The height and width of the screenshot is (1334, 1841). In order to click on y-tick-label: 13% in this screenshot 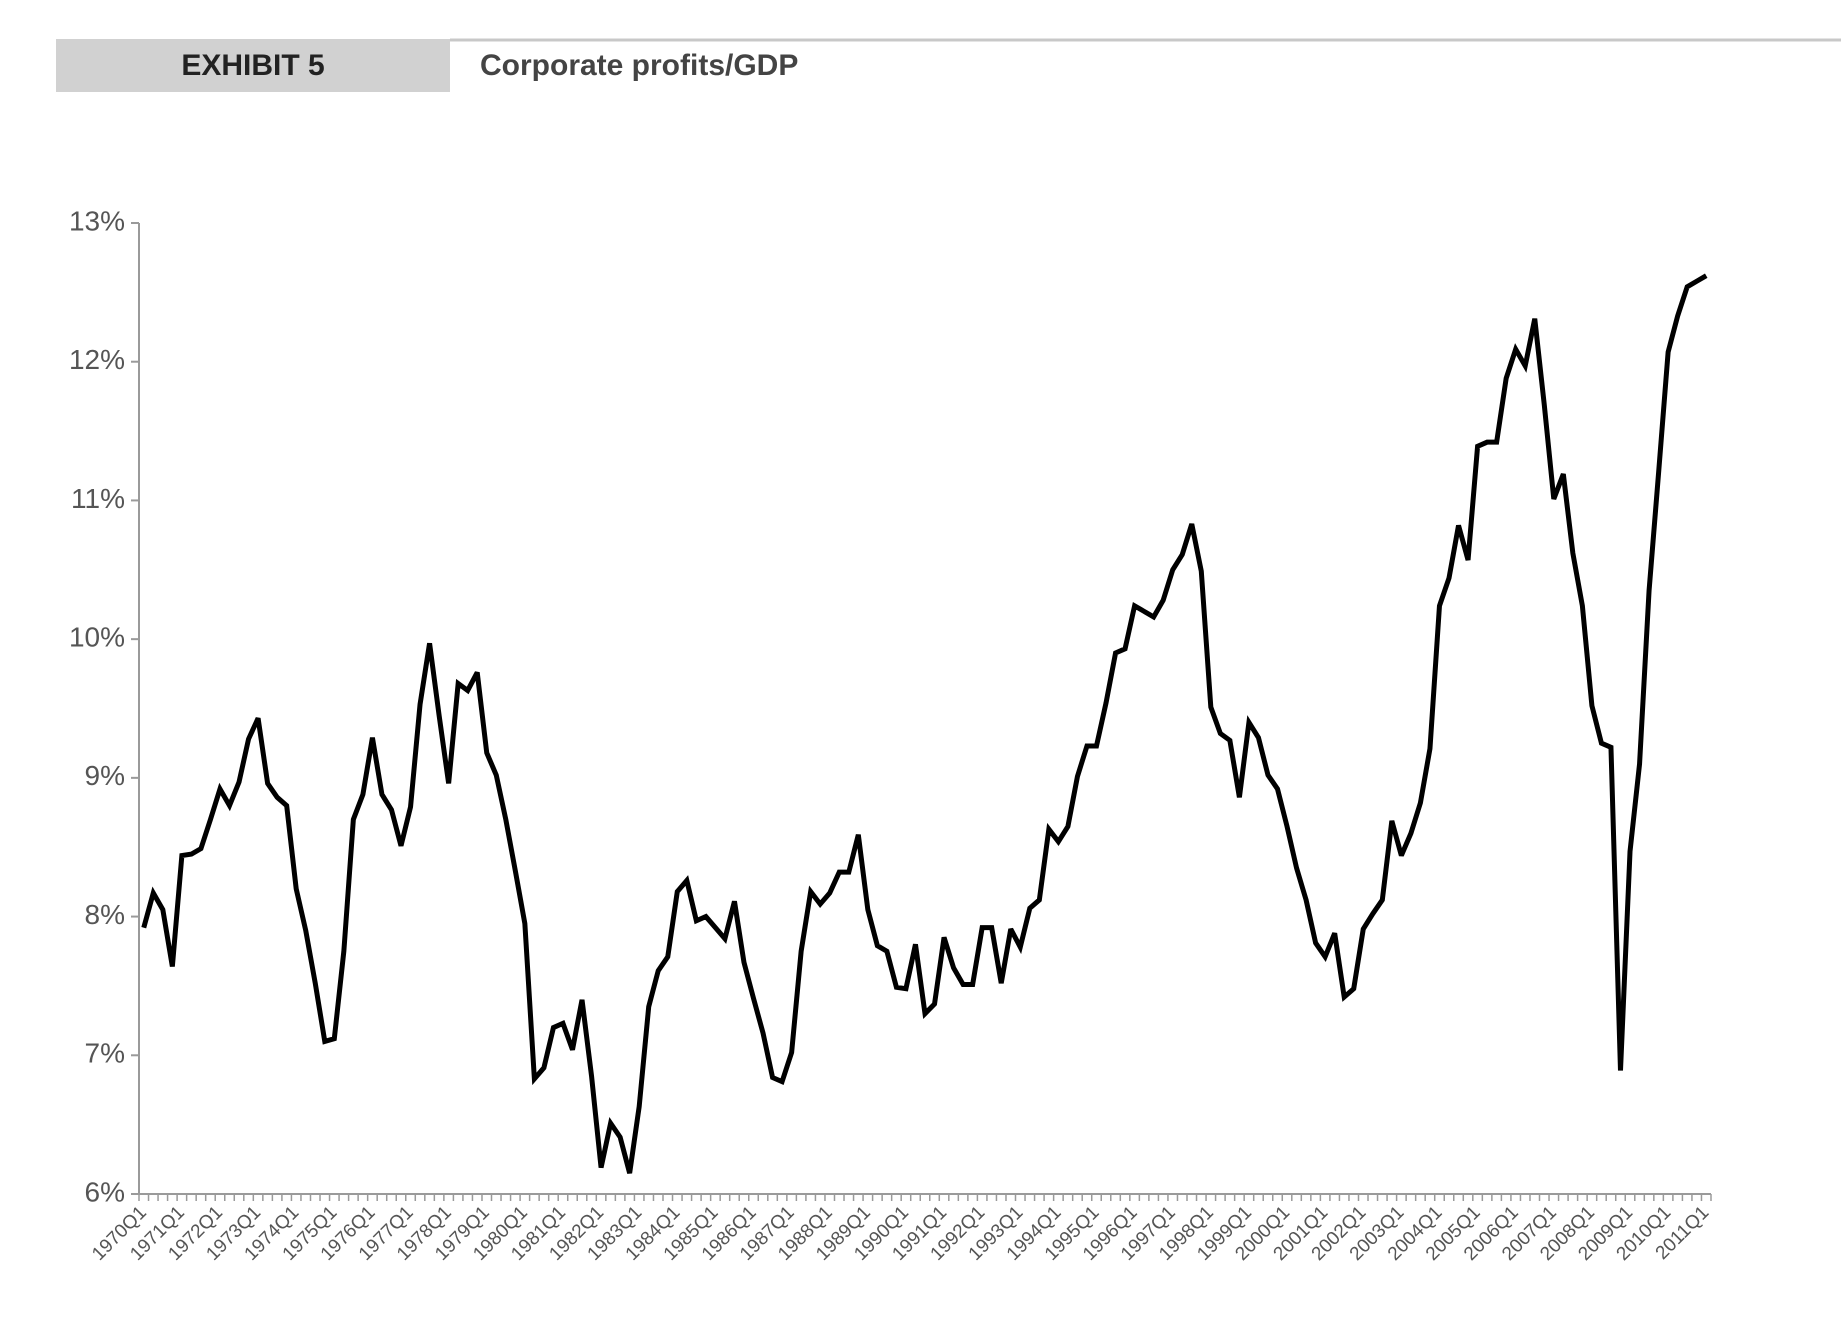, I will do `click(97, 220)`.